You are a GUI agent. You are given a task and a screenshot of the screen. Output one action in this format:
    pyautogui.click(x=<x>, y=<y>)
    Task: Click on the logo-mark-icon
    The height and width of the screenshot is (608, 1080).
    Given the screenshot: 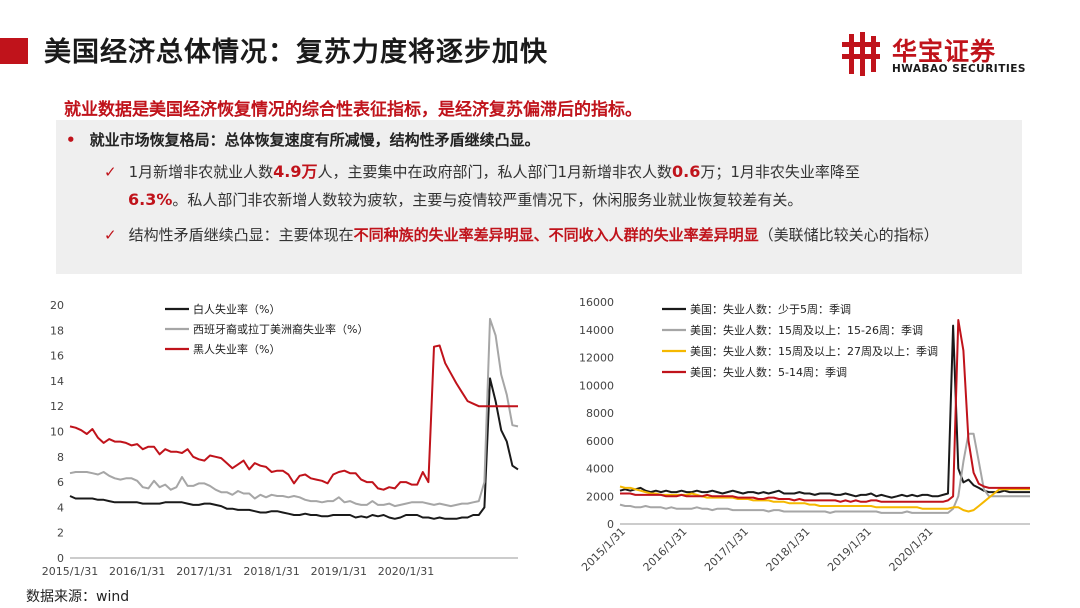 What is the action you would take?
    pyautogui.click(x=861, y=54)
    